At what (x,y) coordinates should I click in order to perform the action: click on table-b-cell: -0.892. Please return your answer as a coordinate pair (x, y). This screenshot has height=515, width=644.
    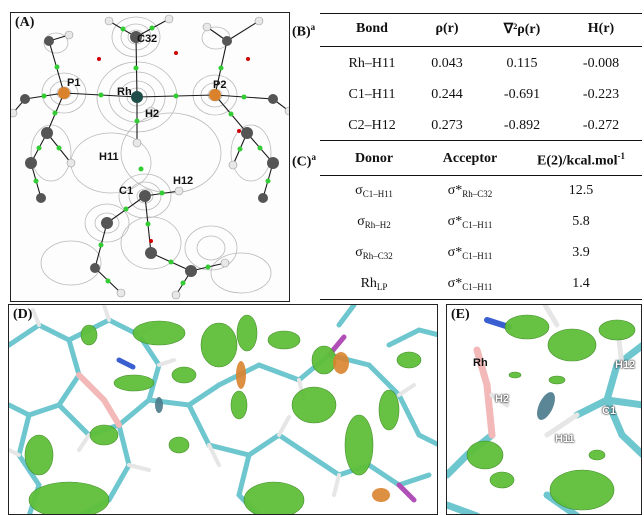
    Looking at the image, I should click on (522, 125).